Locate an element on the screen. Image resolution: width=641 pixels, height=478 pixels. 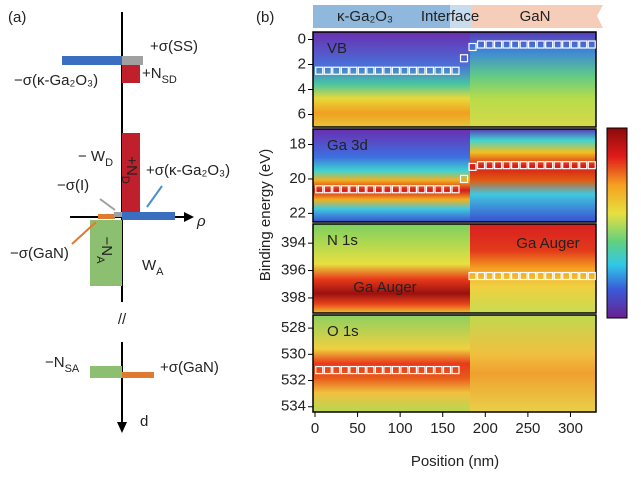
label: −NSA is located at coordinates (62, 364).